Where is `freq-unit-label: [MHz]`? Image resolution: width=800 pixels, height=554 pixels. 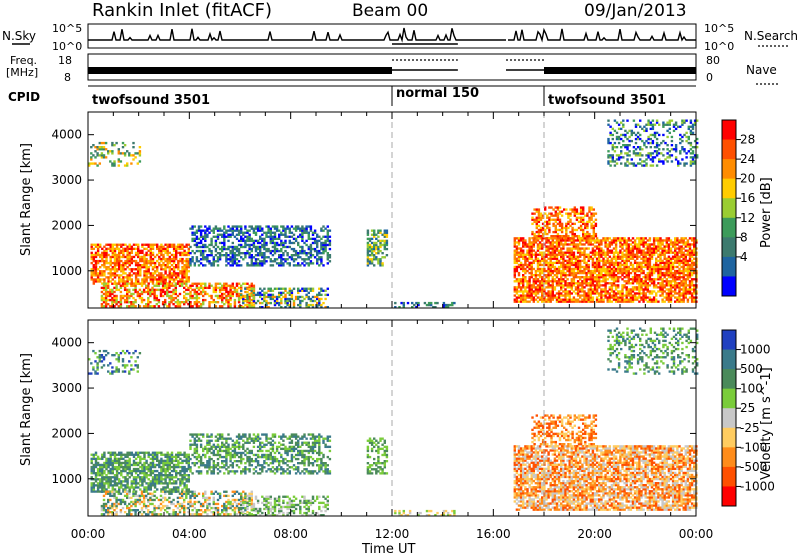
freq-unit-label: [MHz] is located at coordinates (22, 72).